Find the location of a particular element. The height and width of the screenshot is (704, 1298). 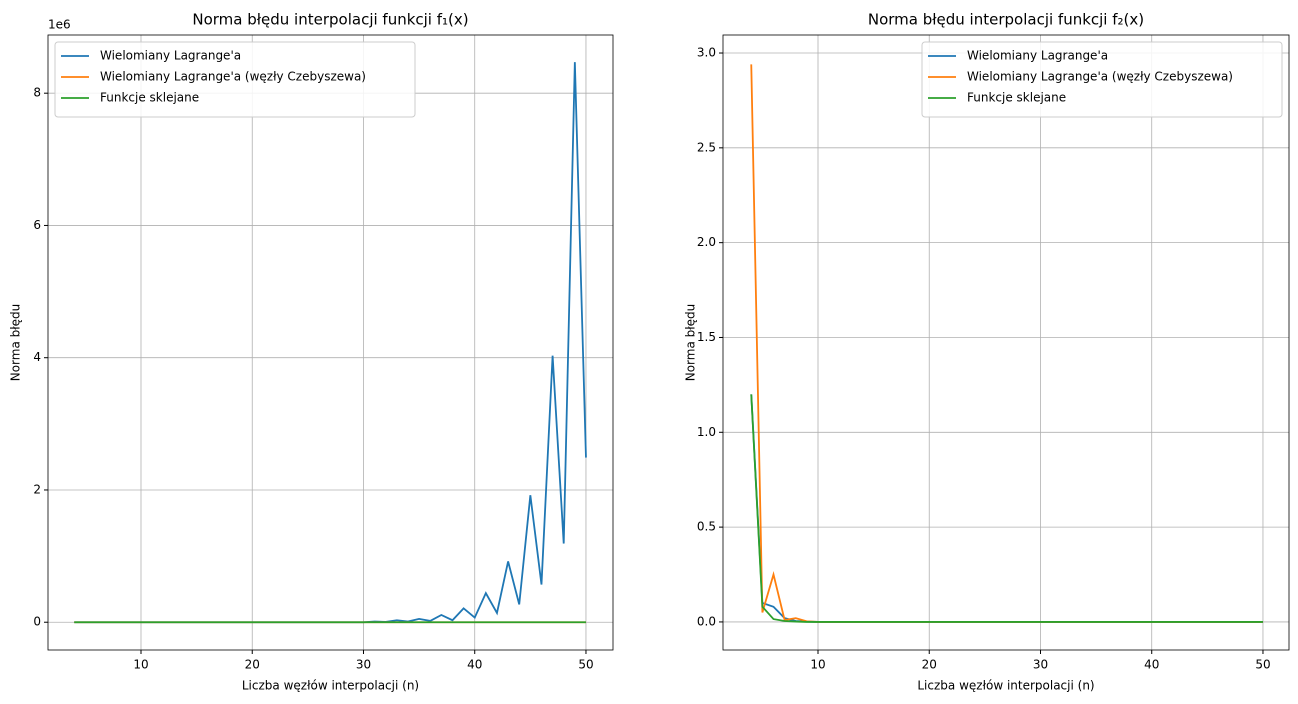

y-tick-label: 4 is located at coordinates (37, 357).